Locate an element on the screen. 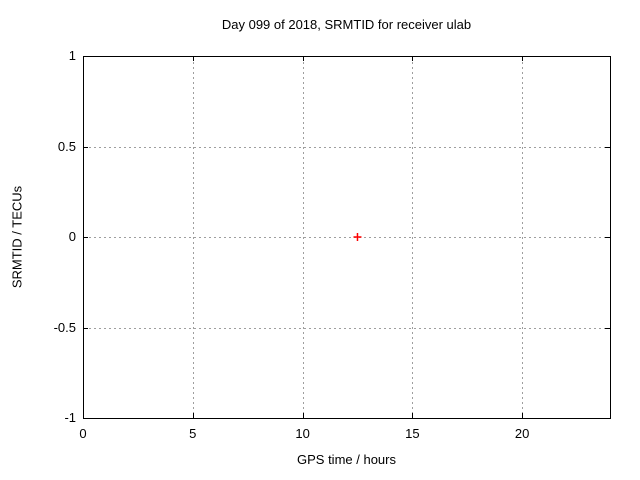 This screenshot has width=640, height=480. x-tick-label: 5 is located at coordinates (193, 433).